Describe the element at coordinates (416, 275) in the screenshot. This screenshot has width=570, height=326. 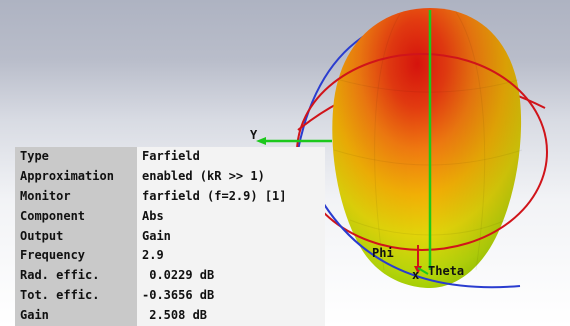
I see `x-axis-label: x` at that location.